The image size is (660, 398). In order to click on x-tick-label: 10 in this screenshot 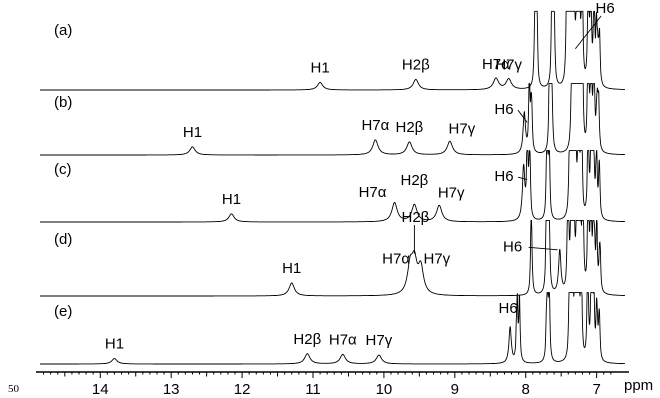, I will do `click(384, 389)`.